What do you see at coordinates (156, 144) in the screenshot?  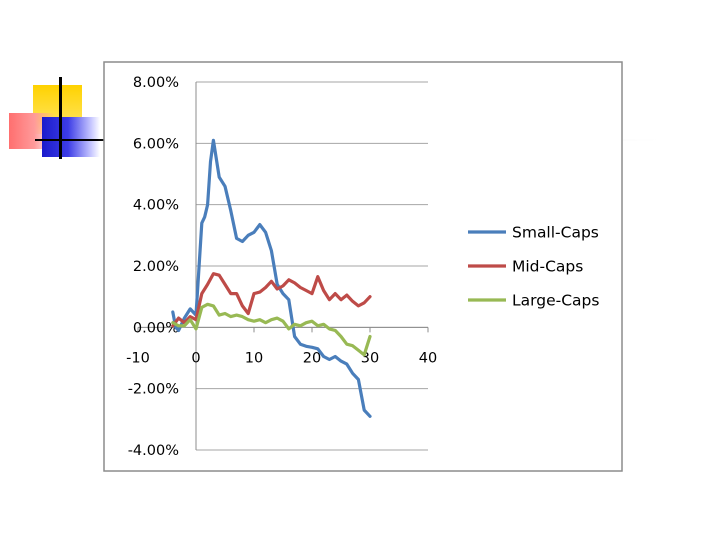 I see `y-tick-label: 6.00%` at bounding box center [156, 144].